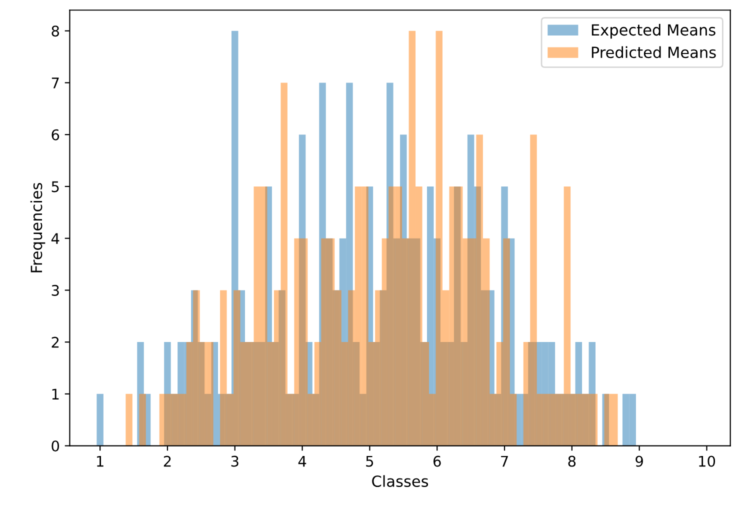 The height and width of the screenshot is (506, 734). I want to click on x-tick-label: 8, so click(572, 461).